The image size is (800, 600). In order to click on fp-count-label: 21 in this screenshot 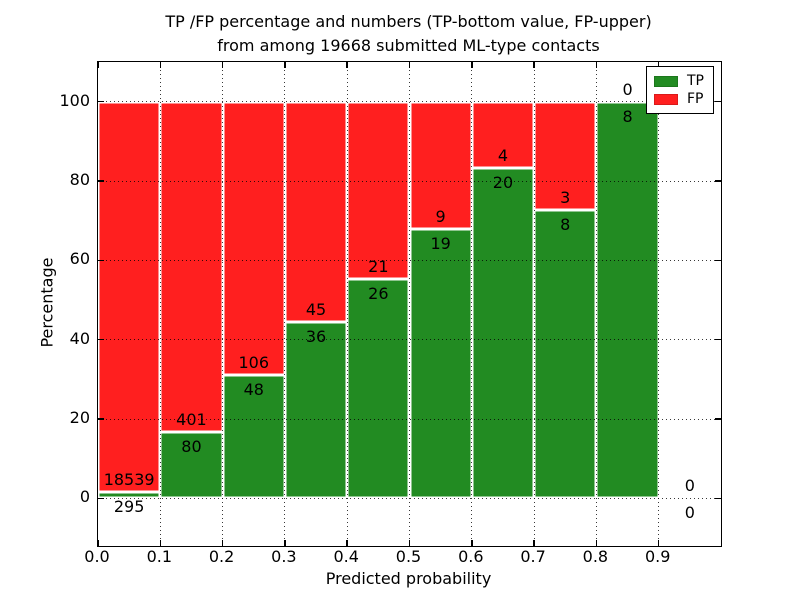, I will do `click(378, 266)`.